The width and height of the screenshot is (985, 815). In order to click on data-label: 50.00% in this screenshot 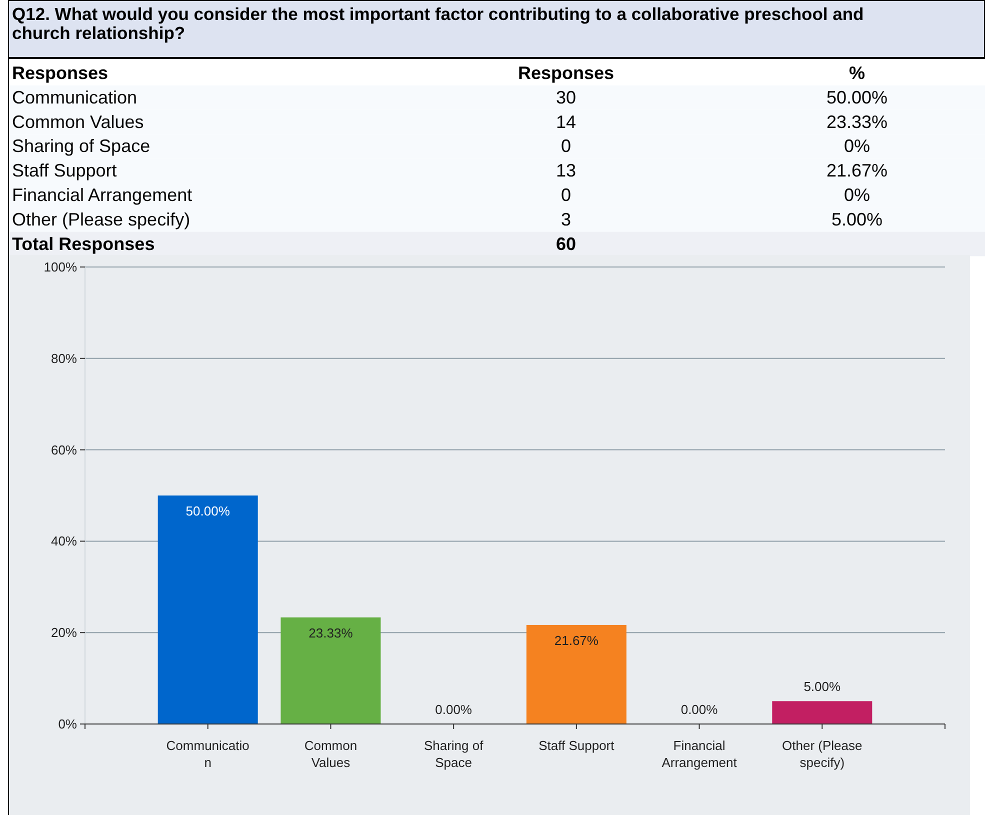, I will do `click(208, 511)`.